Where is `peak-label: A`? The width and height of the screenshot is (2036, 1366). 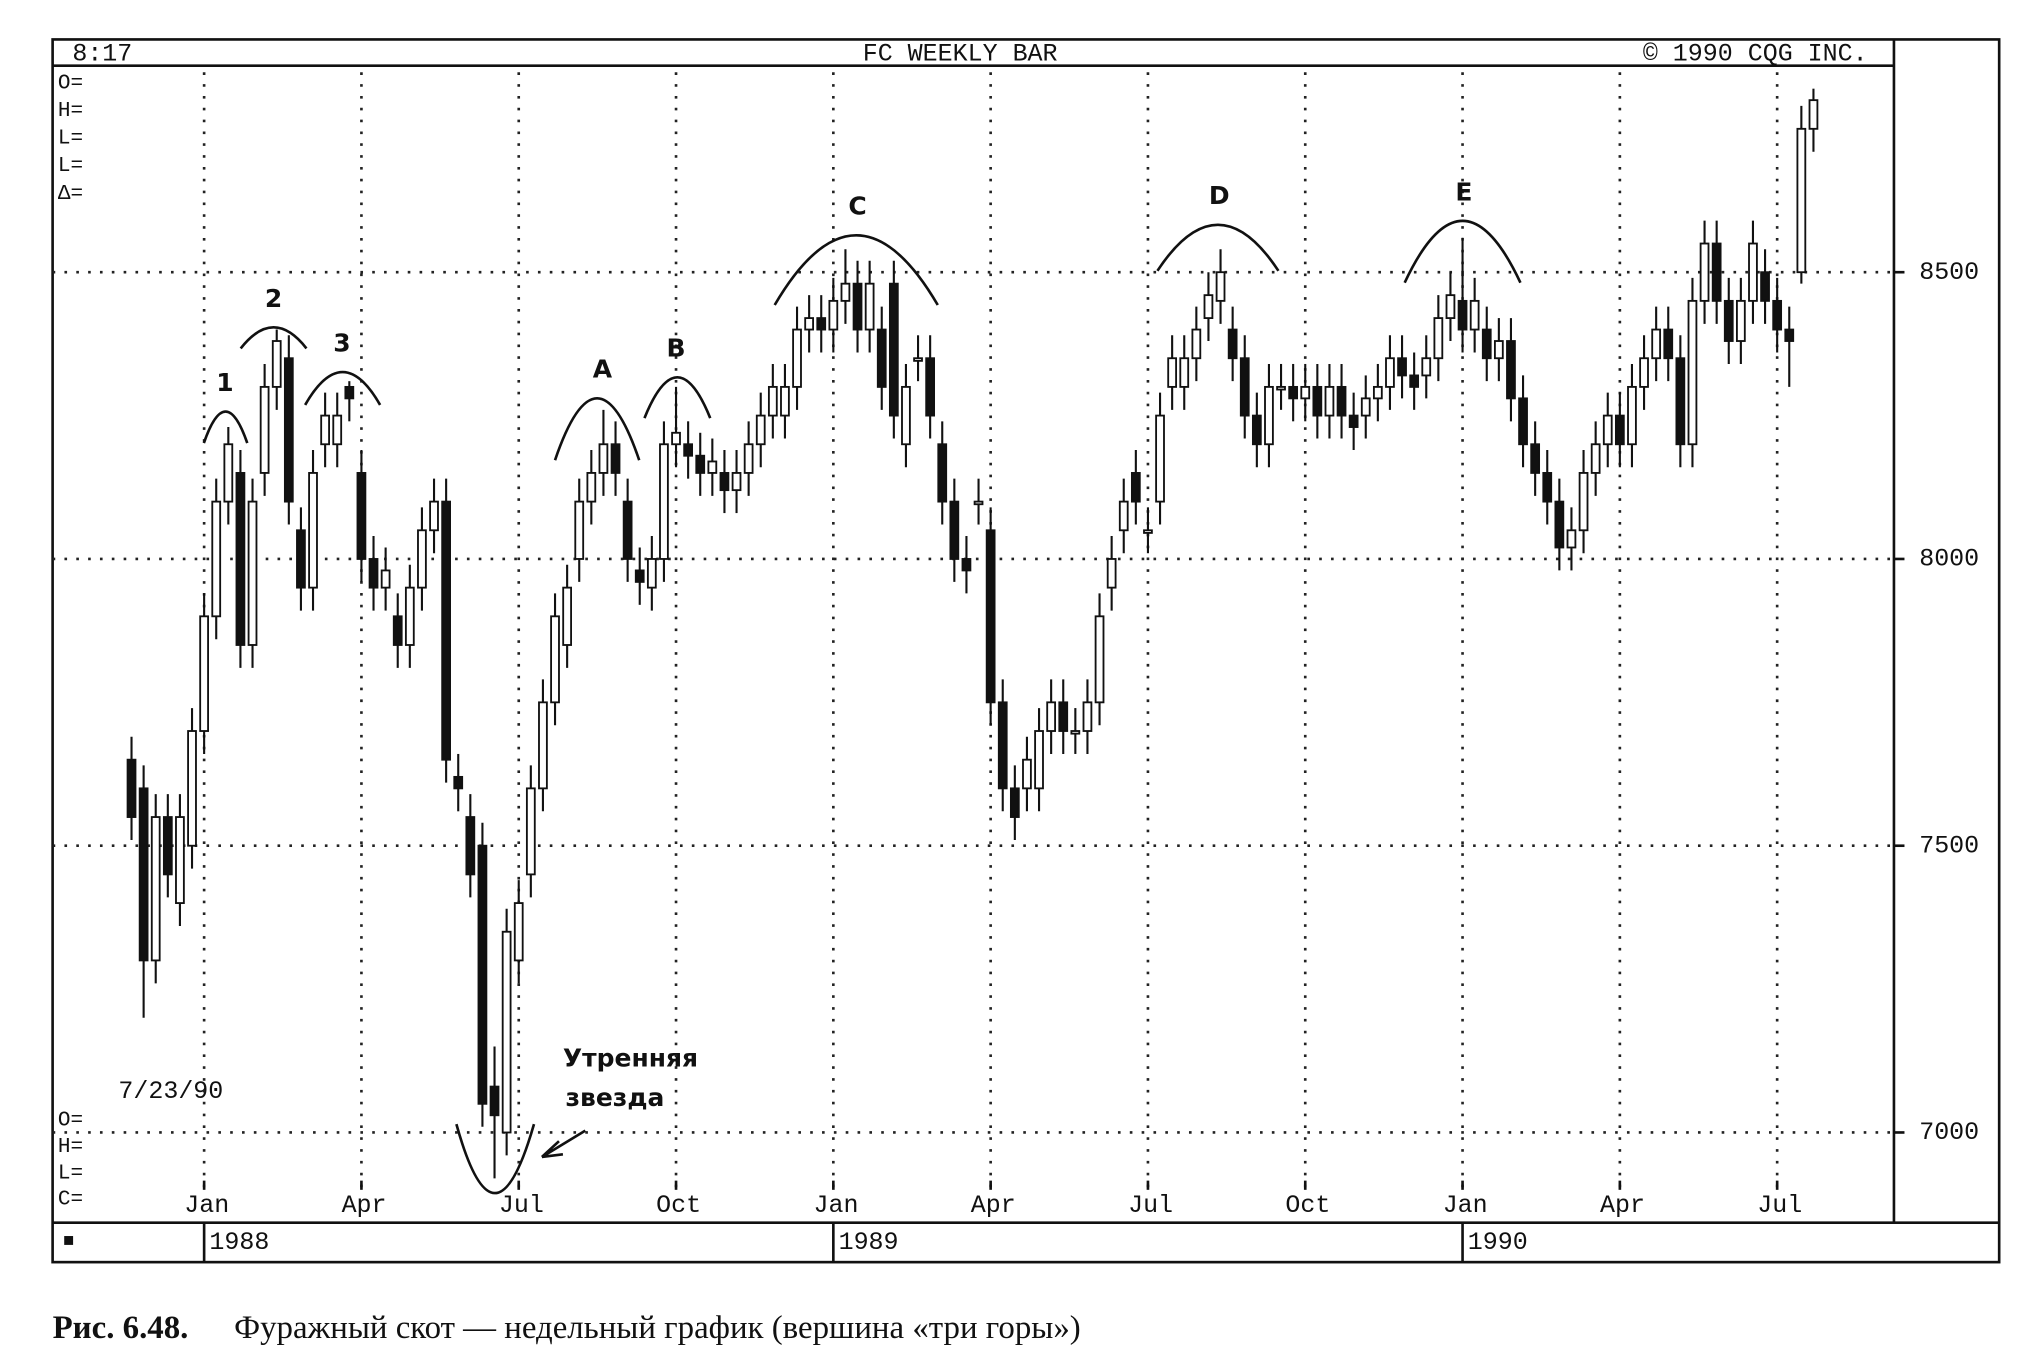
peak-label: A is located at coordinates (603, 369).